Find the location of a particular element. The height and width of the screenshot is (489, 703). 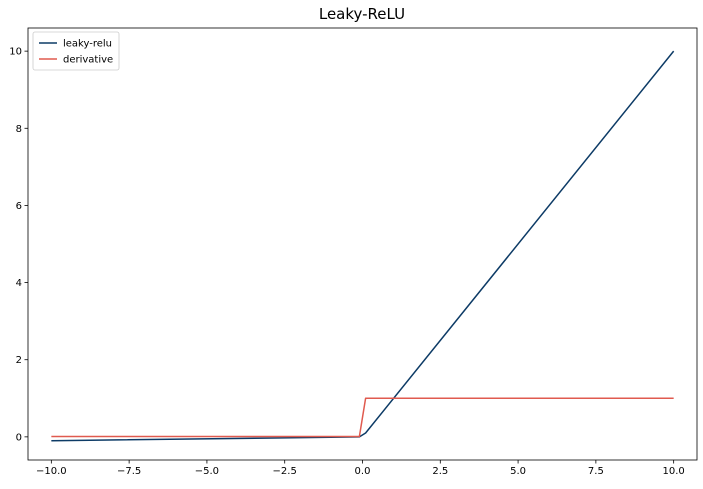

series-line-derivative is located at coordinates (362, 417).